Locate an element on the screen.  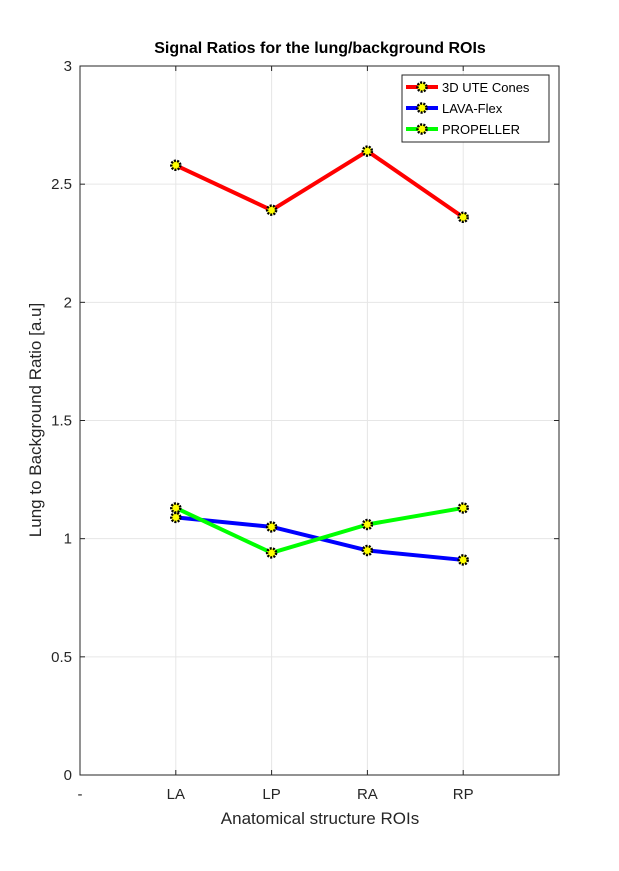
legend: 3D UTE Cones LAVA-Flex PROPELLER is located at coordinates (475, 108).